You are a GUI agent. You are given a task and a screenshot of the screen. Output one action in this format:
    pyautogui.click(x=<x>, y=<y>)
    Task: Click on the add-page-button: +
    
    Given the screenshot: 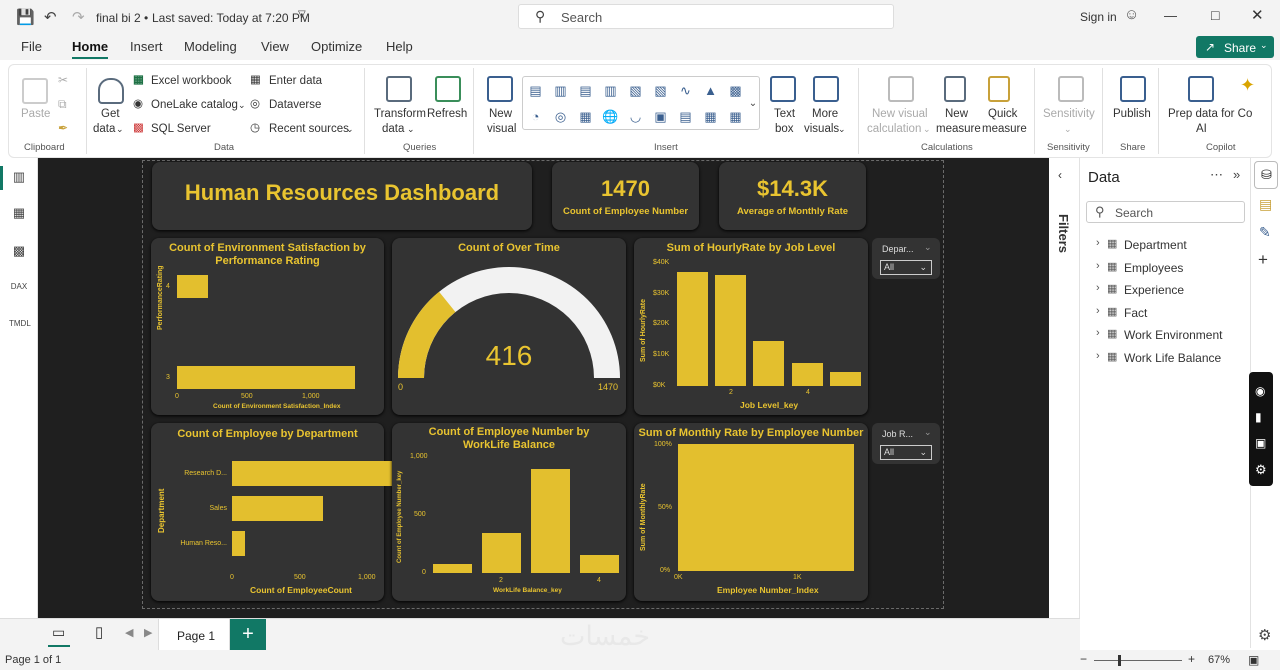 What is the action you would take?
    pyautogui.click(x=248, y=635)
    